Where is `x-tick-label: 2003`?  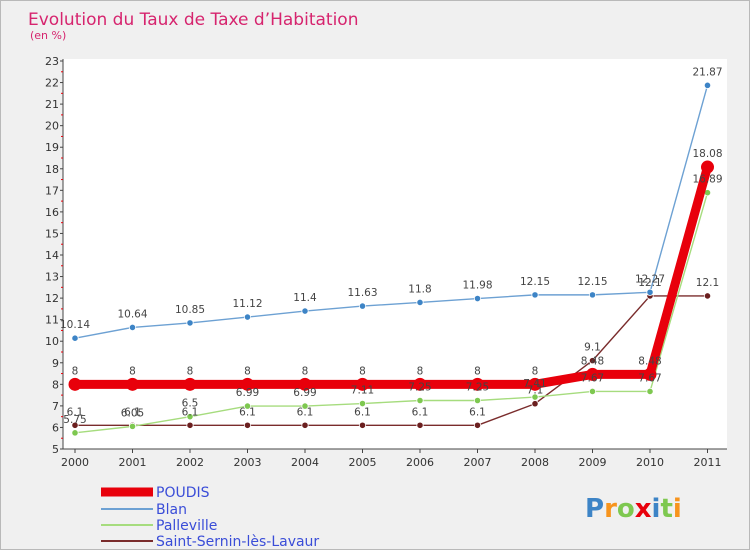 x-tick-label: 2003 is located at coordinates (248, 462).